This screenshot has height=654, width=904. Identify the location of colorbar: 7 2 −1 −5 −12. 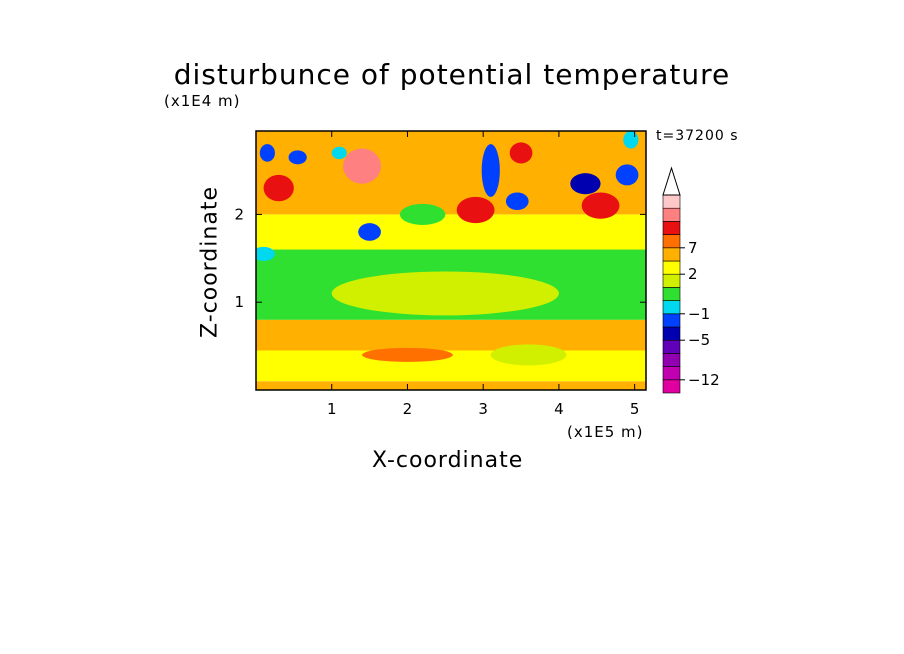
(691, 280).